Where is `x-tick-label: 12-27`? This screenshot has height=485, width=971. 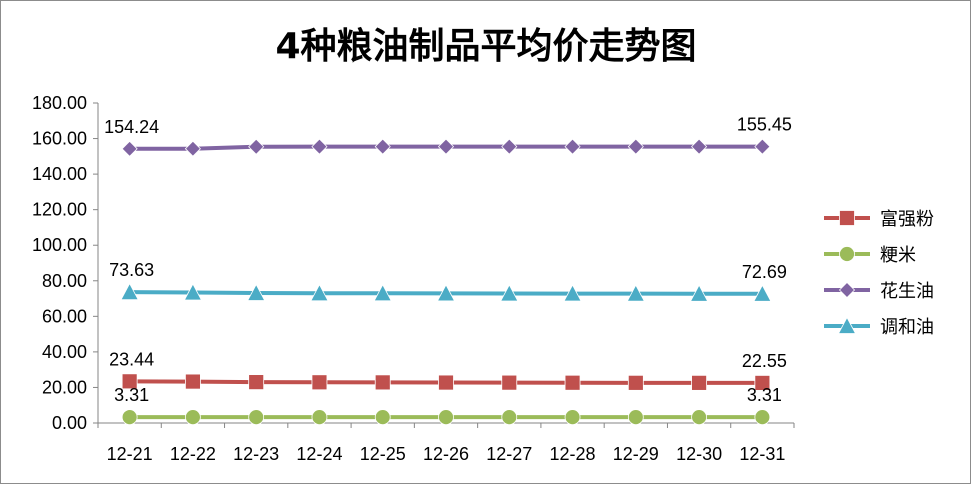
x-tick-label: 12-27 is located at coordinates (509, 454).